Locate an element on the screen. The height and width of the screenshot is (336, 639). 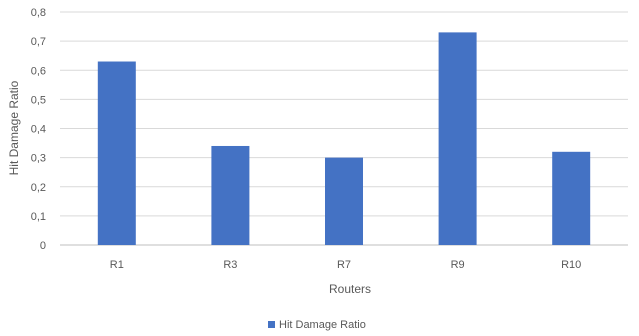
bar-r1 is located at coordinates (116, 153).